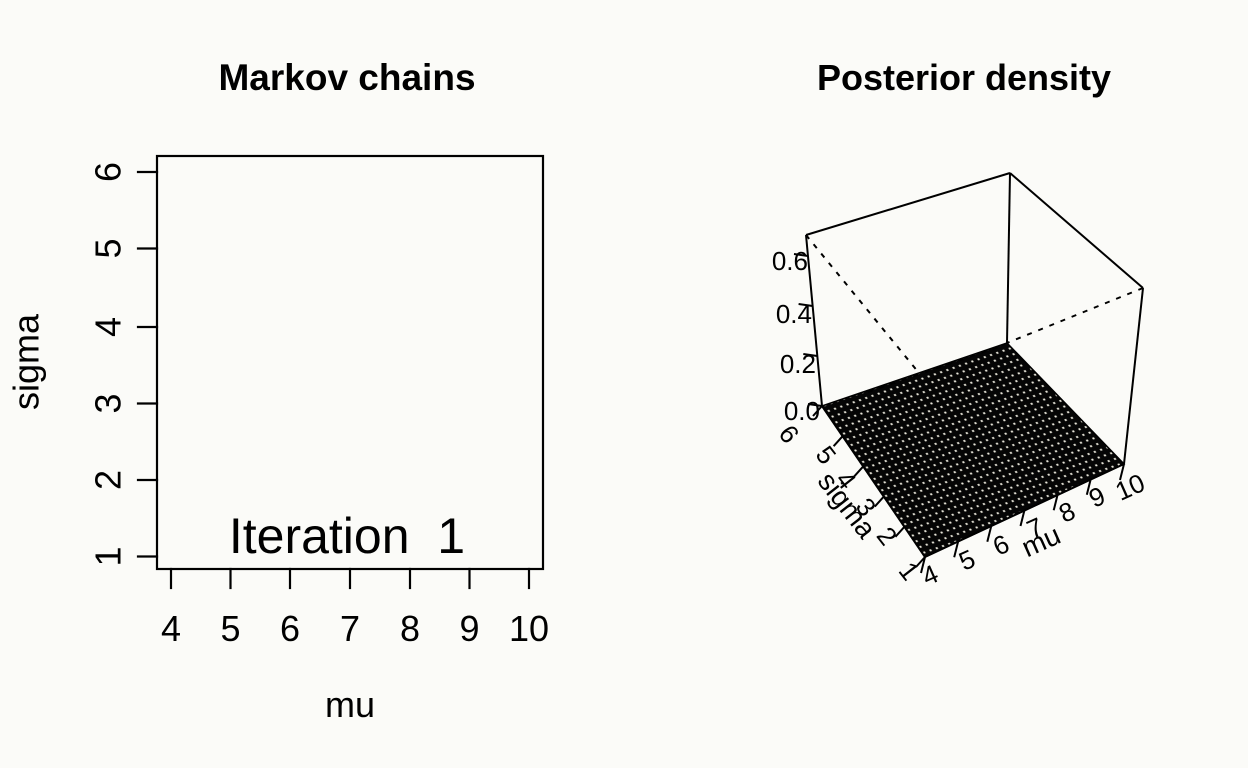 The width and height of the screenshot is (1248, 768). I want to click on x-tick-label: 10, so click(529, 628).